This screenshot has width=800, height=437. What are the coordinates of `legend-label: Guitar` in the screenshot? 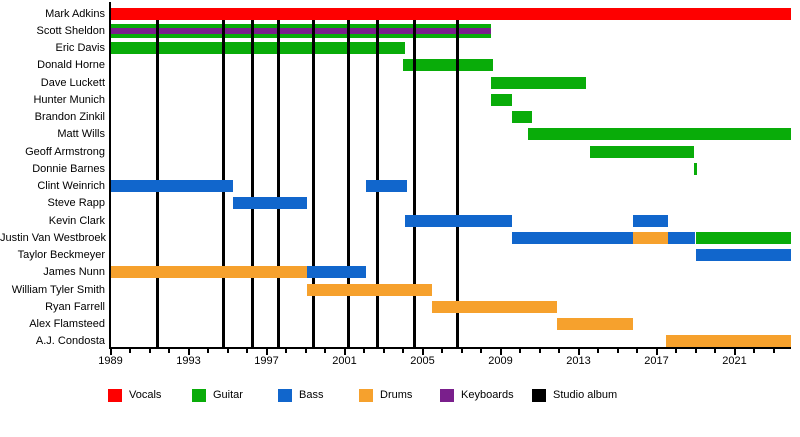 It's located at (228, 395).